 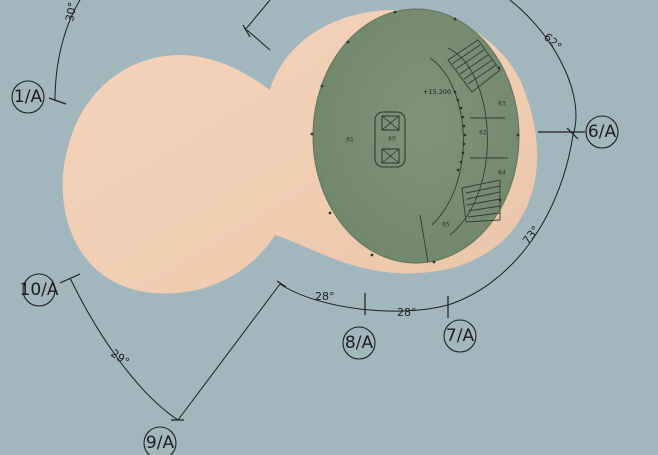 What do you see at coordinates (407, 312) in the screenshot?
I see `angle-28-right: 28°` at bounding box center [407, 312].